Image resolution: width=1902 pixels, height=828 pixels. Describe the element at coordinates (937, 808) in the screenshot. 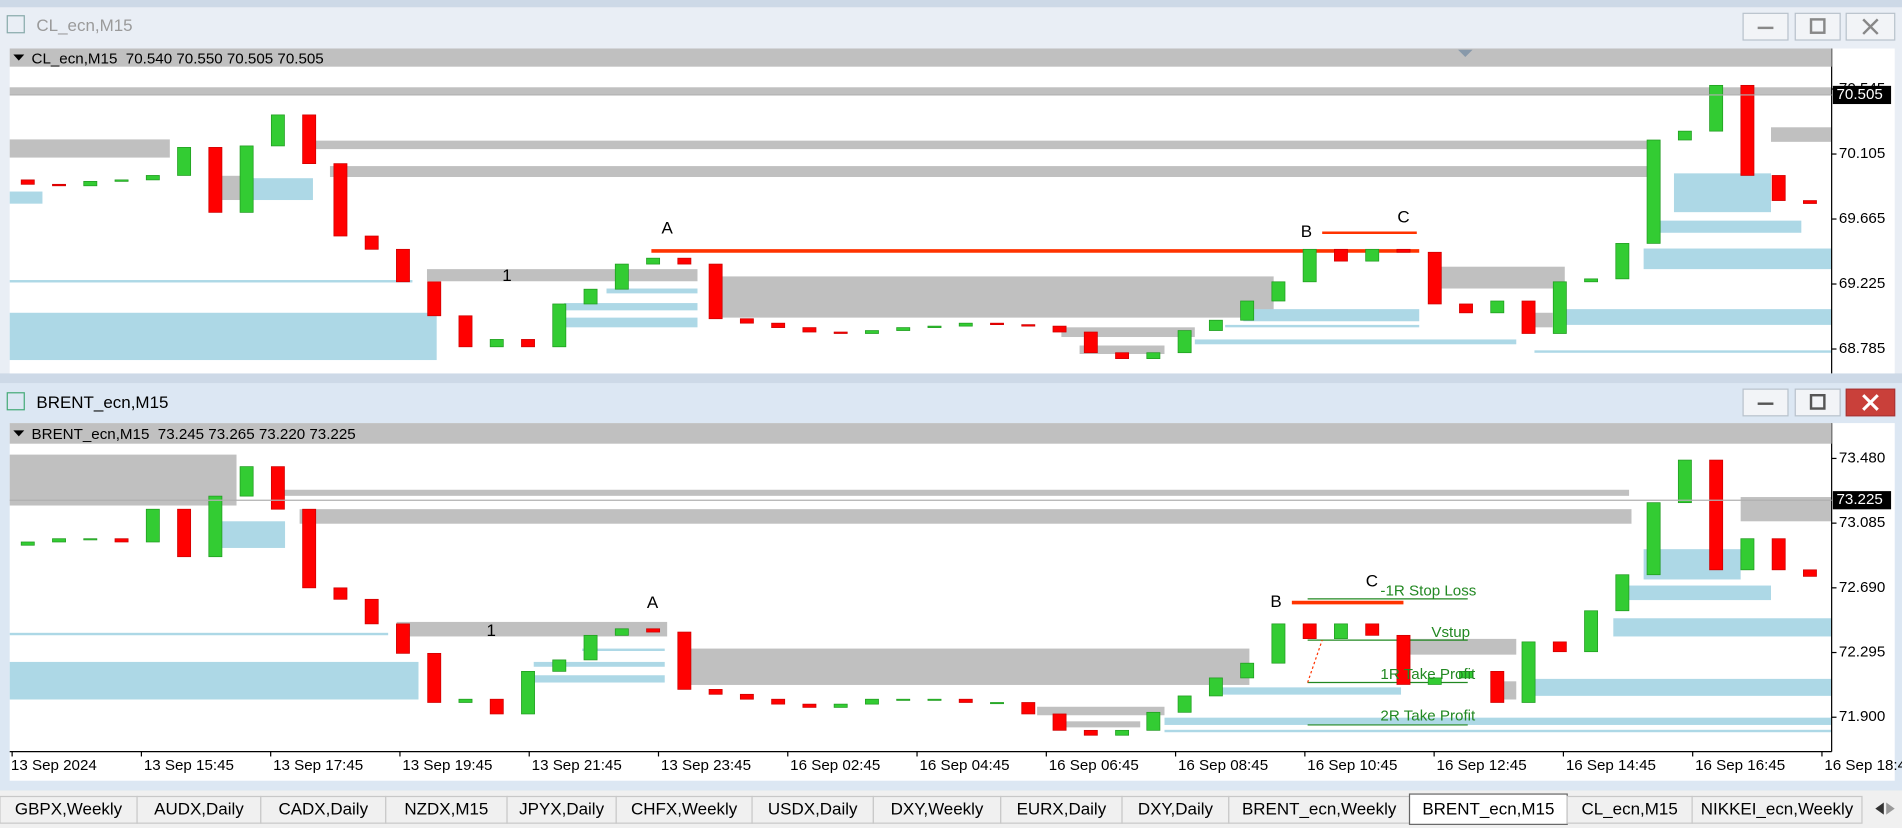

I see `tab-label: DXY,Weekly` at that location.